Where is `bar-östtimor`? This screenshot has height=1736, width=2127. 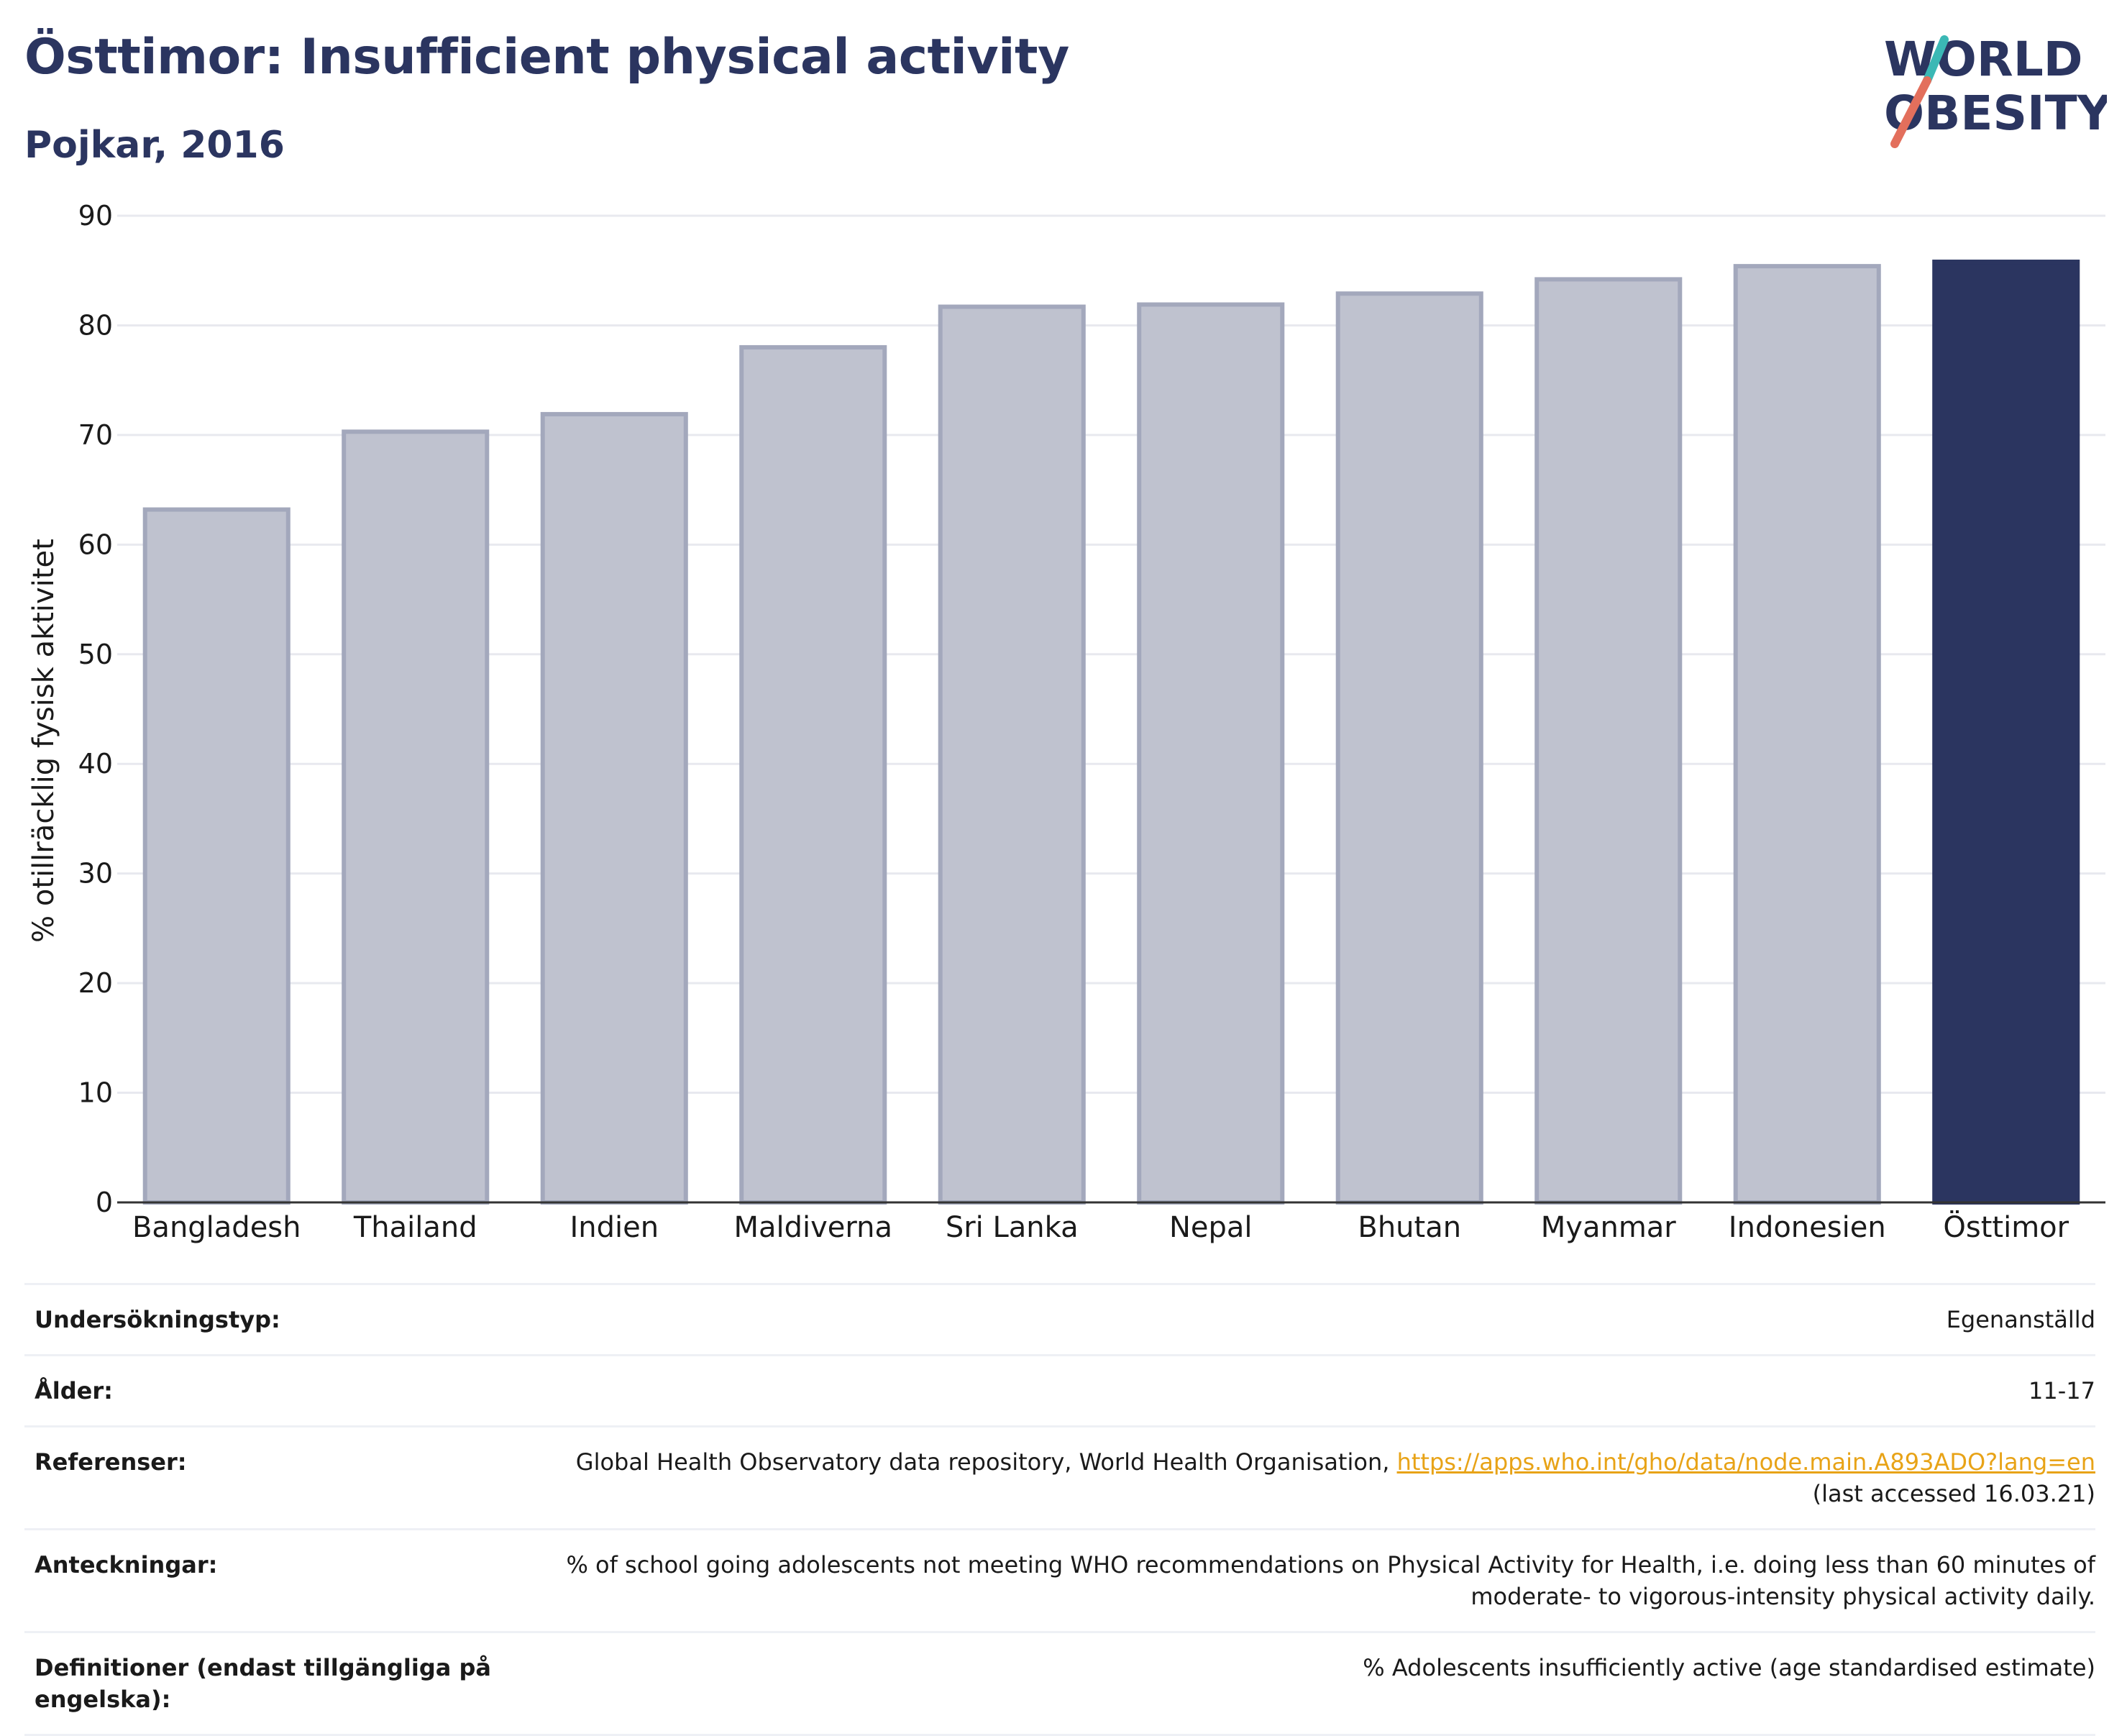 bar-östtimor is located at coordinates (2006, 732).